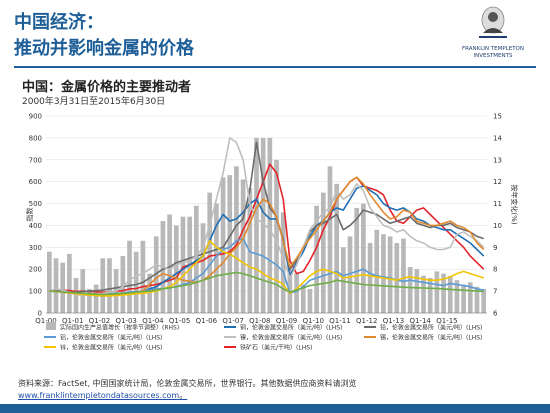 The width and height of the screenshot is (550, 413). What do you see at coordinates (266, 268) in the screenshot?
I see `series-line-yellow` at bounding box center [266, 268].